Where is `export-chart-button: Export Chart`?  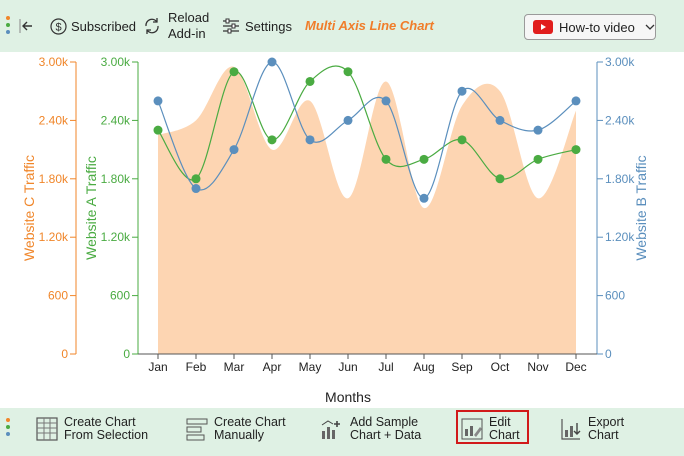 export-chart-button: Export Chart is located at coordinates (592, 429).